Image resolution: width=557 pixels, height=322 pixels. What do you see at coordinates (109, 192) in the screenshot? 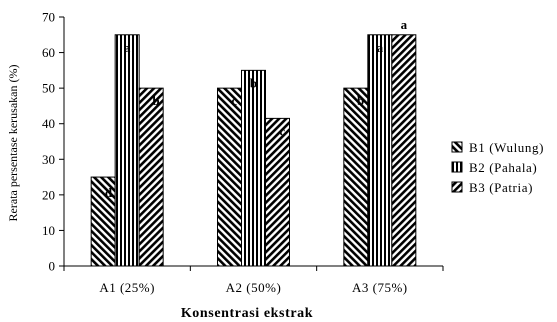
I see `data-label: d` at bounding box center [109, 192].